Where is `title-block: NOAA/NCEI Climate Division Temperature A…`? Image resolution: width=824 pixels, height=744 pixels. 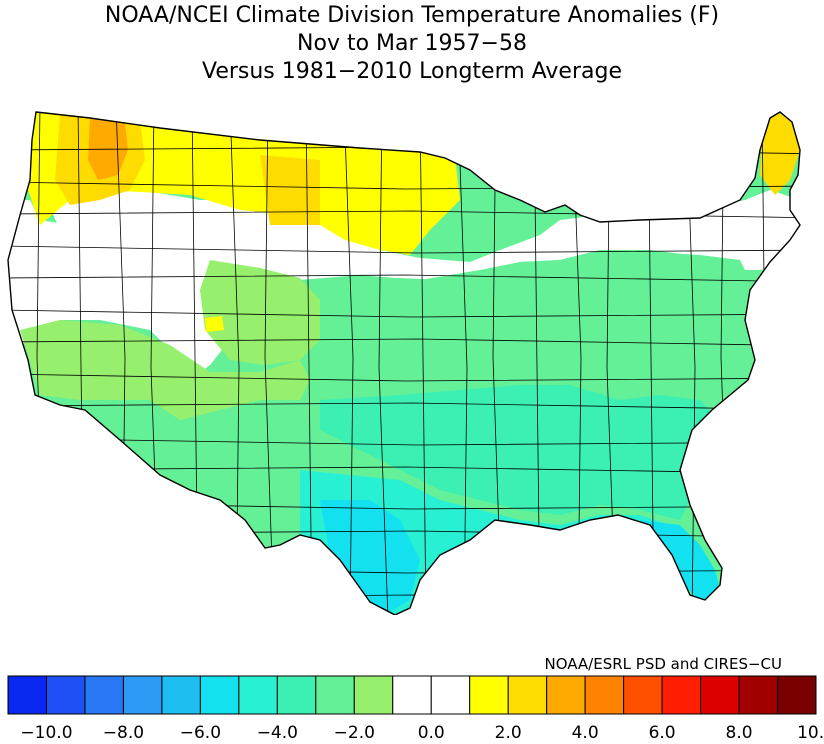
title-block: NOAA/NCEI Climate Division Temperature A… is located at coordinates (412, 44).